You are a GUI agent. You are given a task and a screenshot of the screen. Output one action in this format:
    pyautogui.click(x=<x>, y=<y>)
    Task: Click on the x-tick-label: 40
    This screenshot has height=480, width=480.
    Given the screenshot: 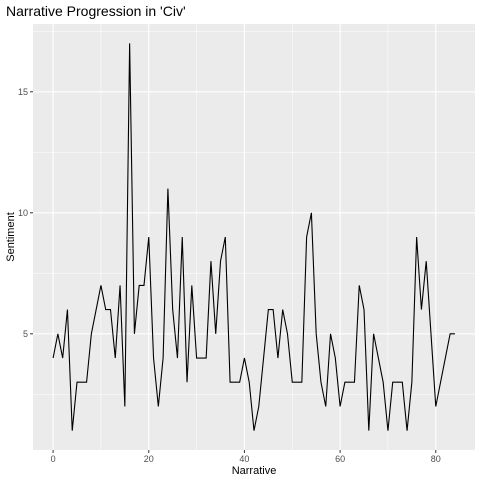 What is the action you would take?
    pyautogui.click(x=244, y=459)
    